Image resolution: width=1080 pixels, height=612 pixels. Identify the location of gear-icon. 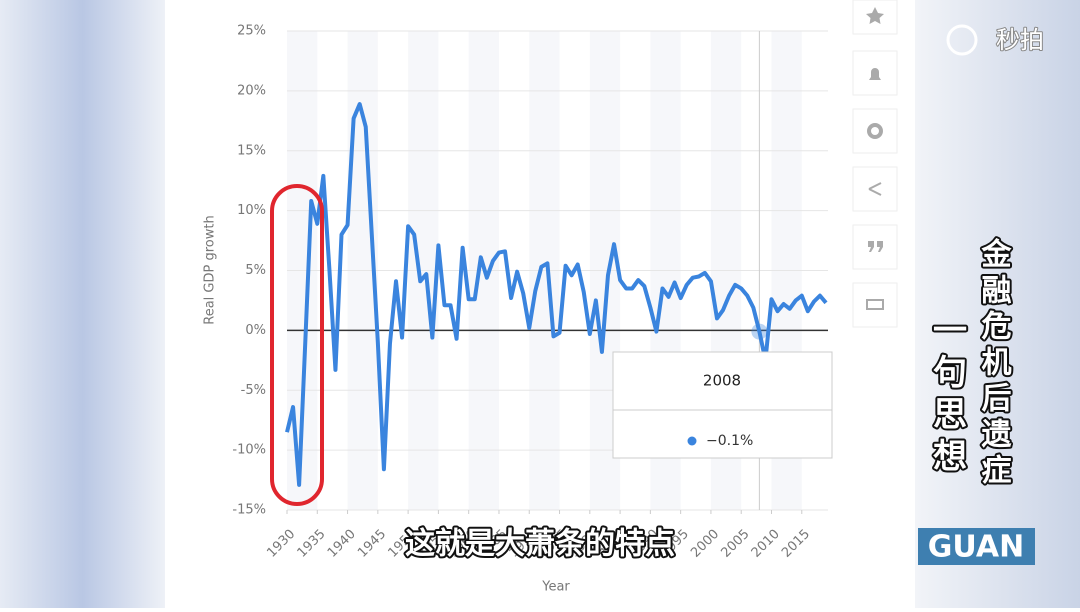
(875, 131).